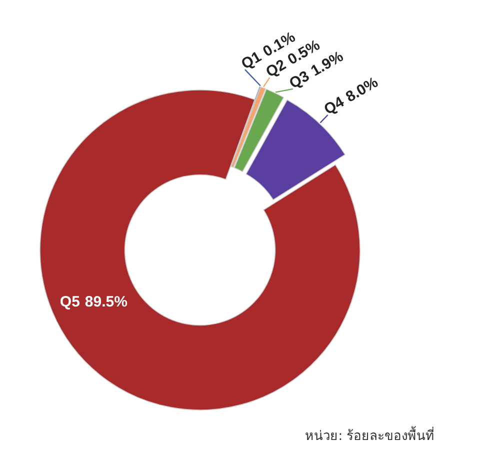  I want to click on data-label: 8.0%, so click(362, 90).